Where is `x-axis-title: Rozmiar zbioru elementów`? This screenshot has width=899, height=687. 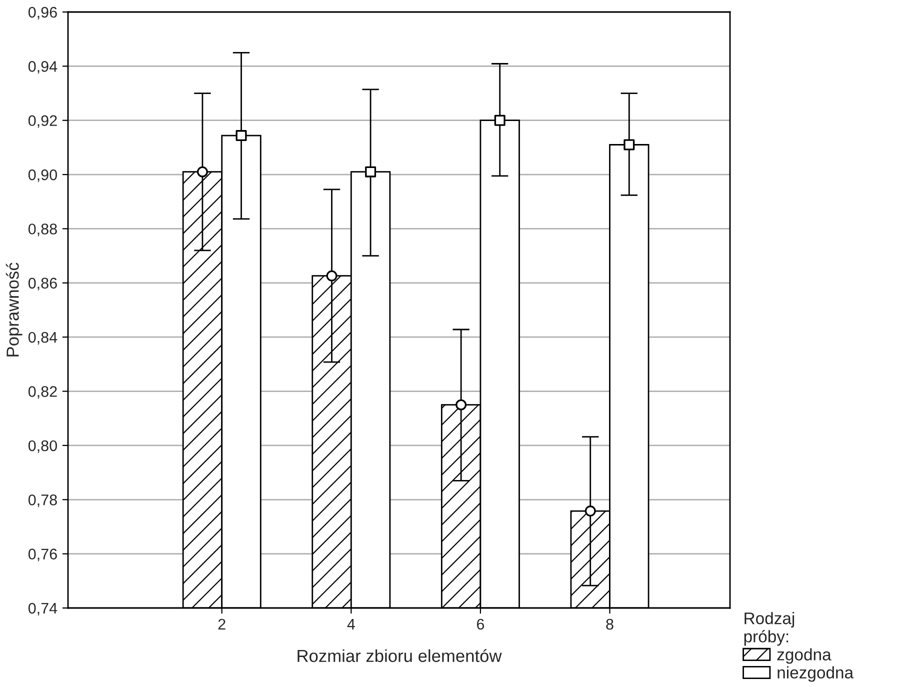
x-axis-title: Rozmiar zbioru elementów is located at coordinates (400, 655).